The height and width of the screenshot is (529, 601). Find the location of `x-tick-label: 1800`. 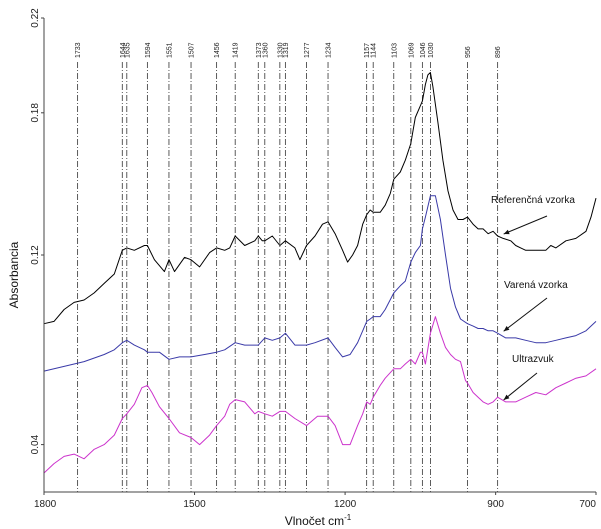

x-tick-label: 1800 is located at coordinates (45, 504).